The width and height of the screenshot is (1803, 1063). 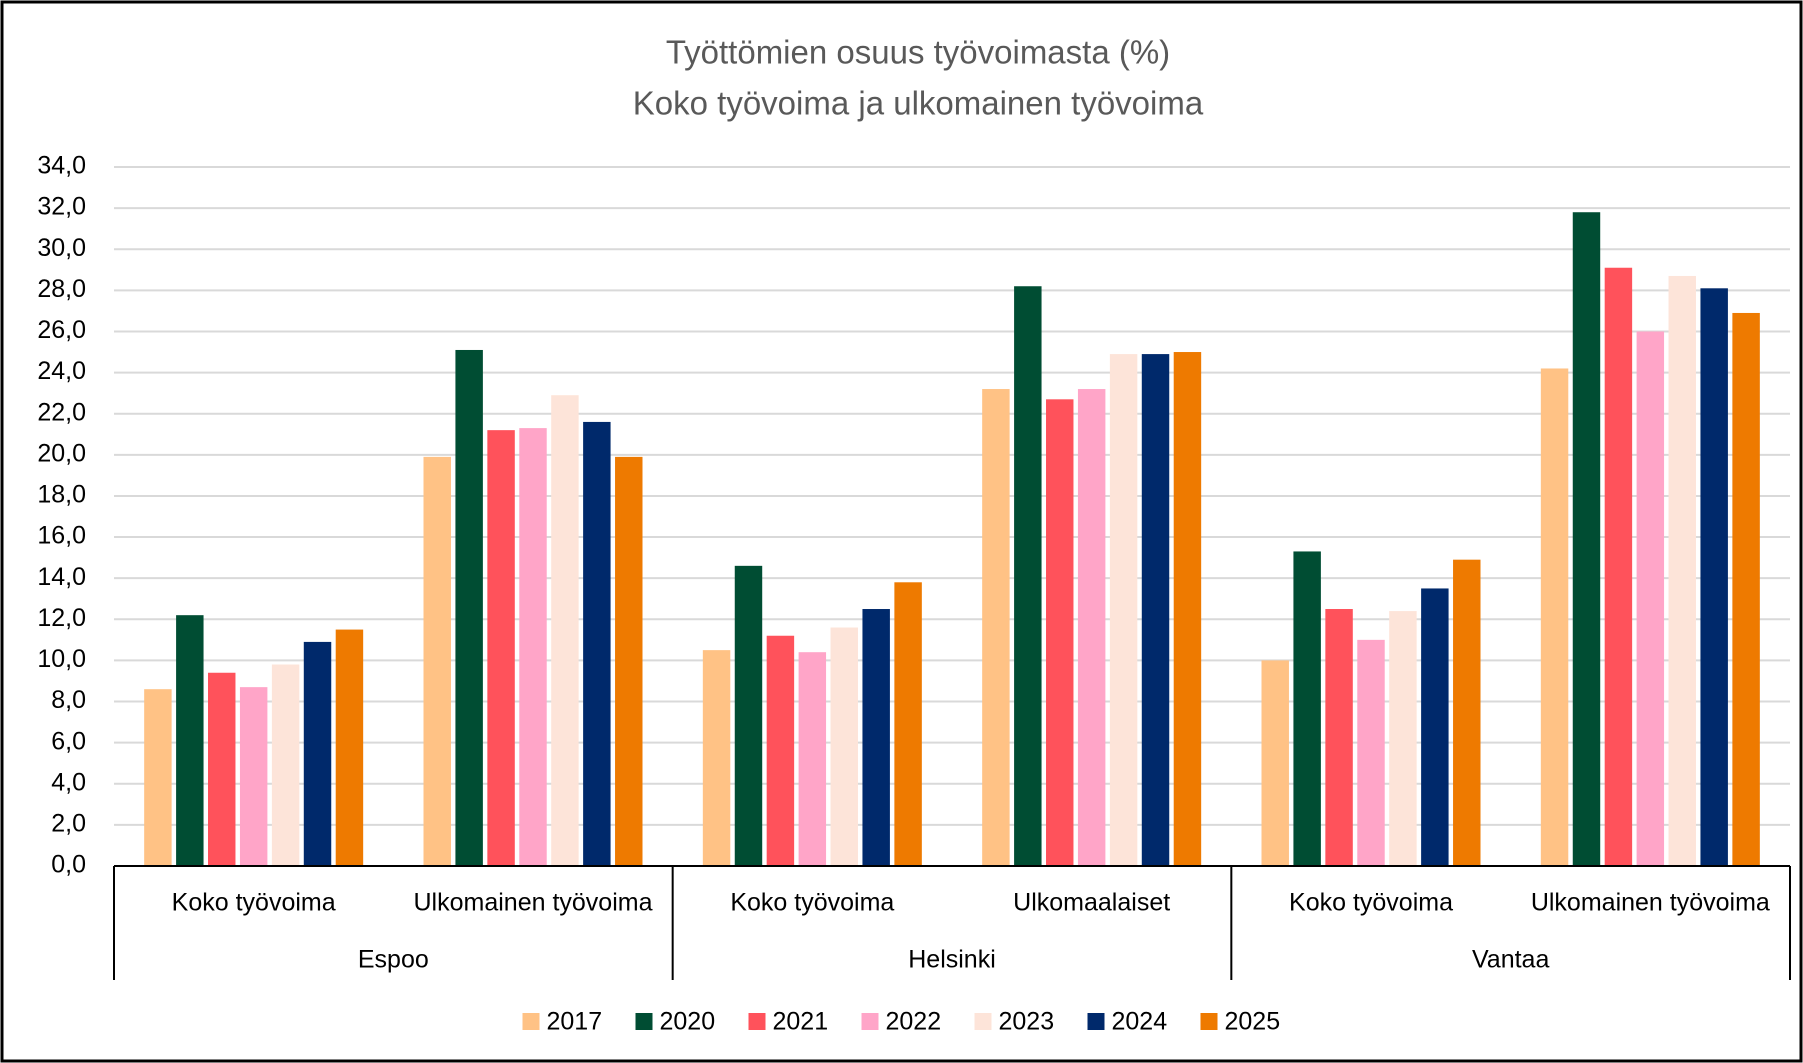 What do you see at coordinates (61, 453) in the screenshot?
I see `y-tick-label: 20,0` at bounding box center [61, 453].